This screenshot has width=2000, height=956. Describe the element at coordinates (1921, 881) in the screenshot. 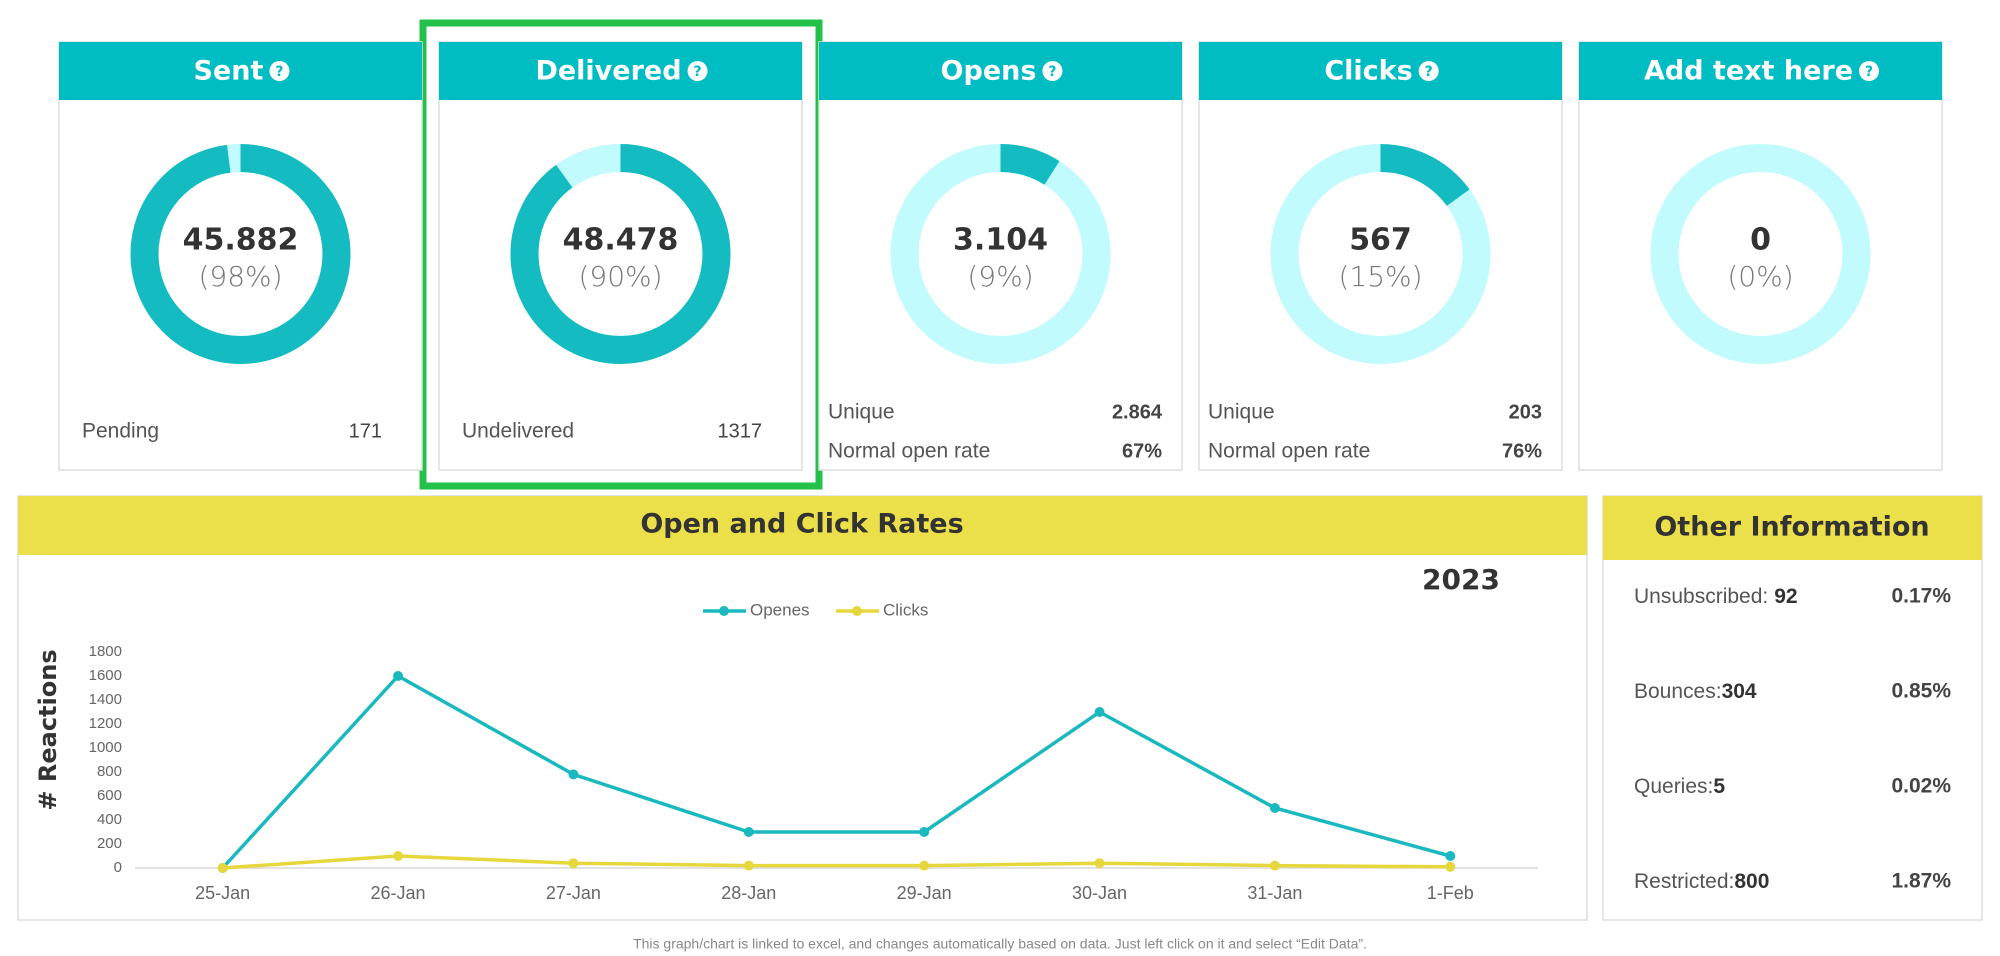

I see `info-percent: 1.87%` at that location.